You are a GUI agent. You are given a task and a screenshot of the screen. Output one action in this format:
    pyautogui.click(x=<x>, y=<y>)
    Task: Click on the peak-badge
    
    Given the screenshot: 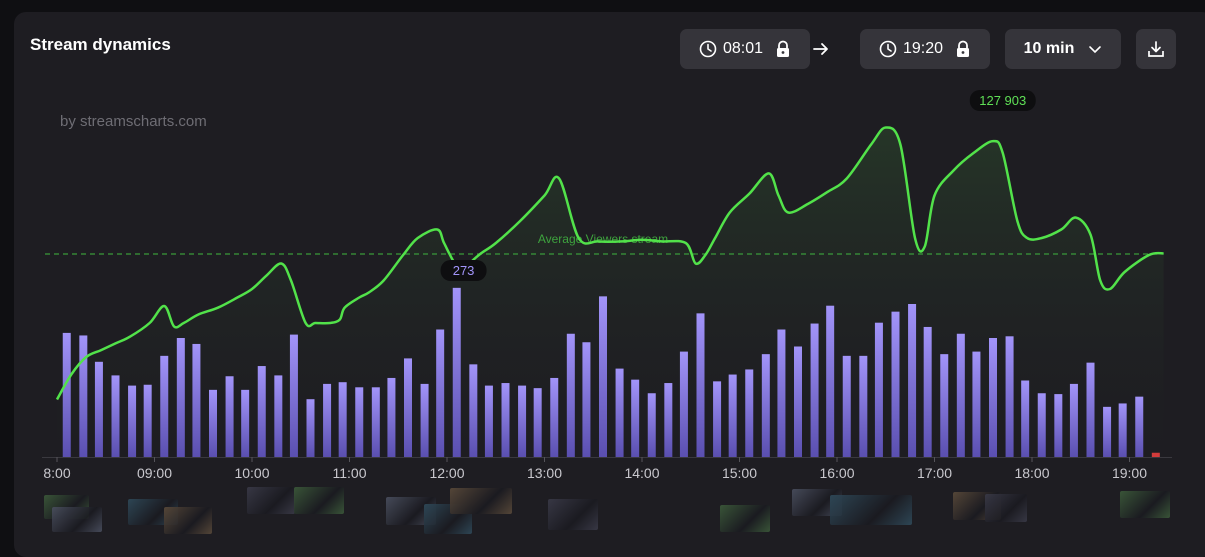 What is the action you would take?
    pyautogui.click(x=1002, y=100)
    